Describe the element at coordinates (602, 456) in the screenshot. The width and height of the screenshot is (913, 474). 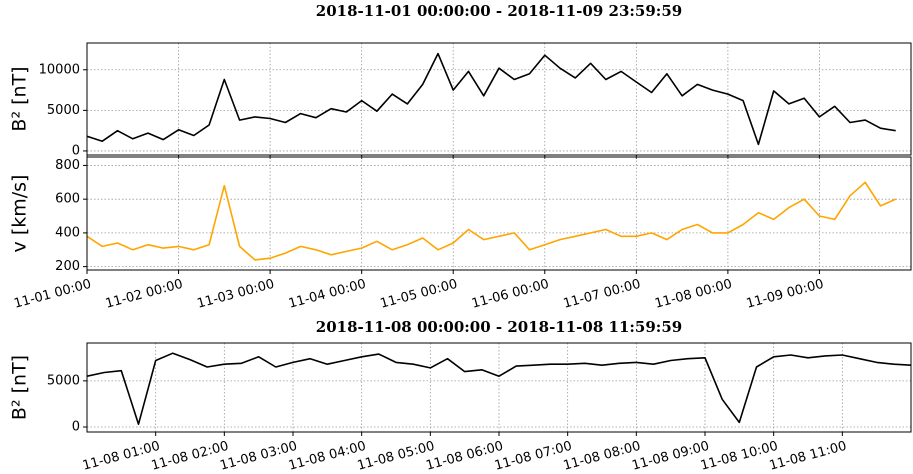
I see `x-tick-label: 11-08 08:00` at that location.